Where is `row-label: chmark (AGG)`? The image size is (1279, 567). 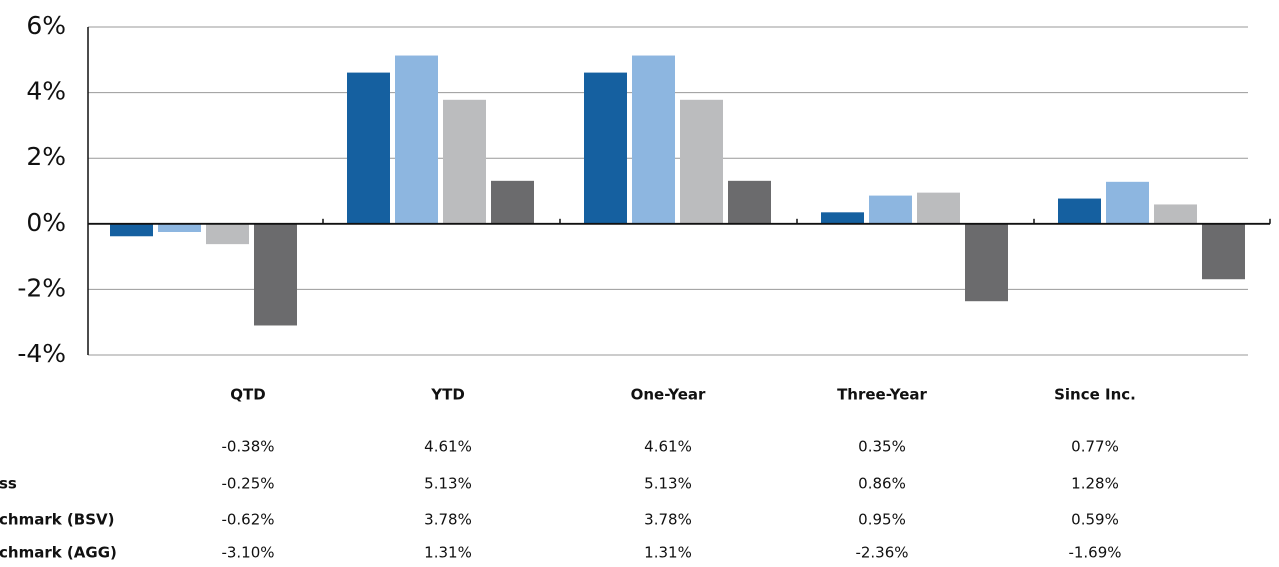
row-label: chmark (AGG) is located at coordinates (58, 553).